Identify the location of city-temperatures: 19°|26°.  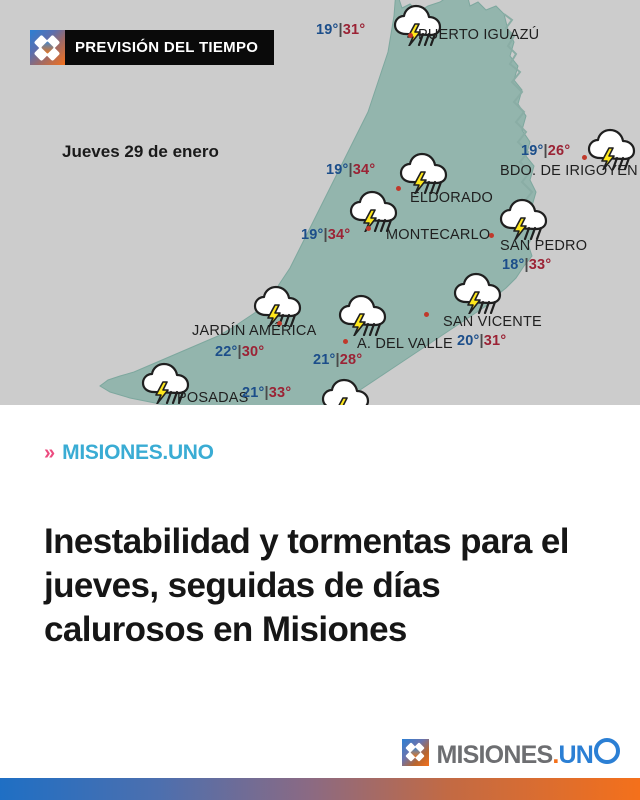
(545, 151).